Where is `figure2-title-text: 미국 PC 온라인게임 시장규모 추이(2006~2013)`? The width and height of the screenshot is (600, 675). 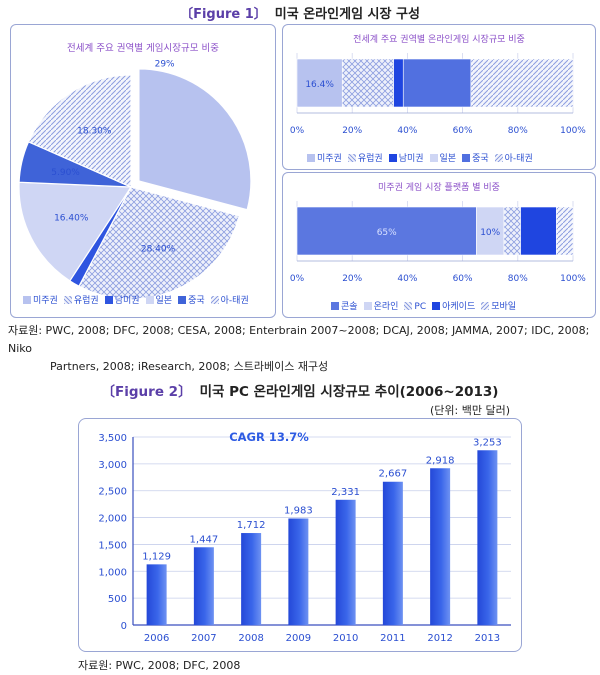 figure2-title-text: 미국 PC 온라인게임 시장규모 추이(2006~2013) is located at coordinates (349, 392).